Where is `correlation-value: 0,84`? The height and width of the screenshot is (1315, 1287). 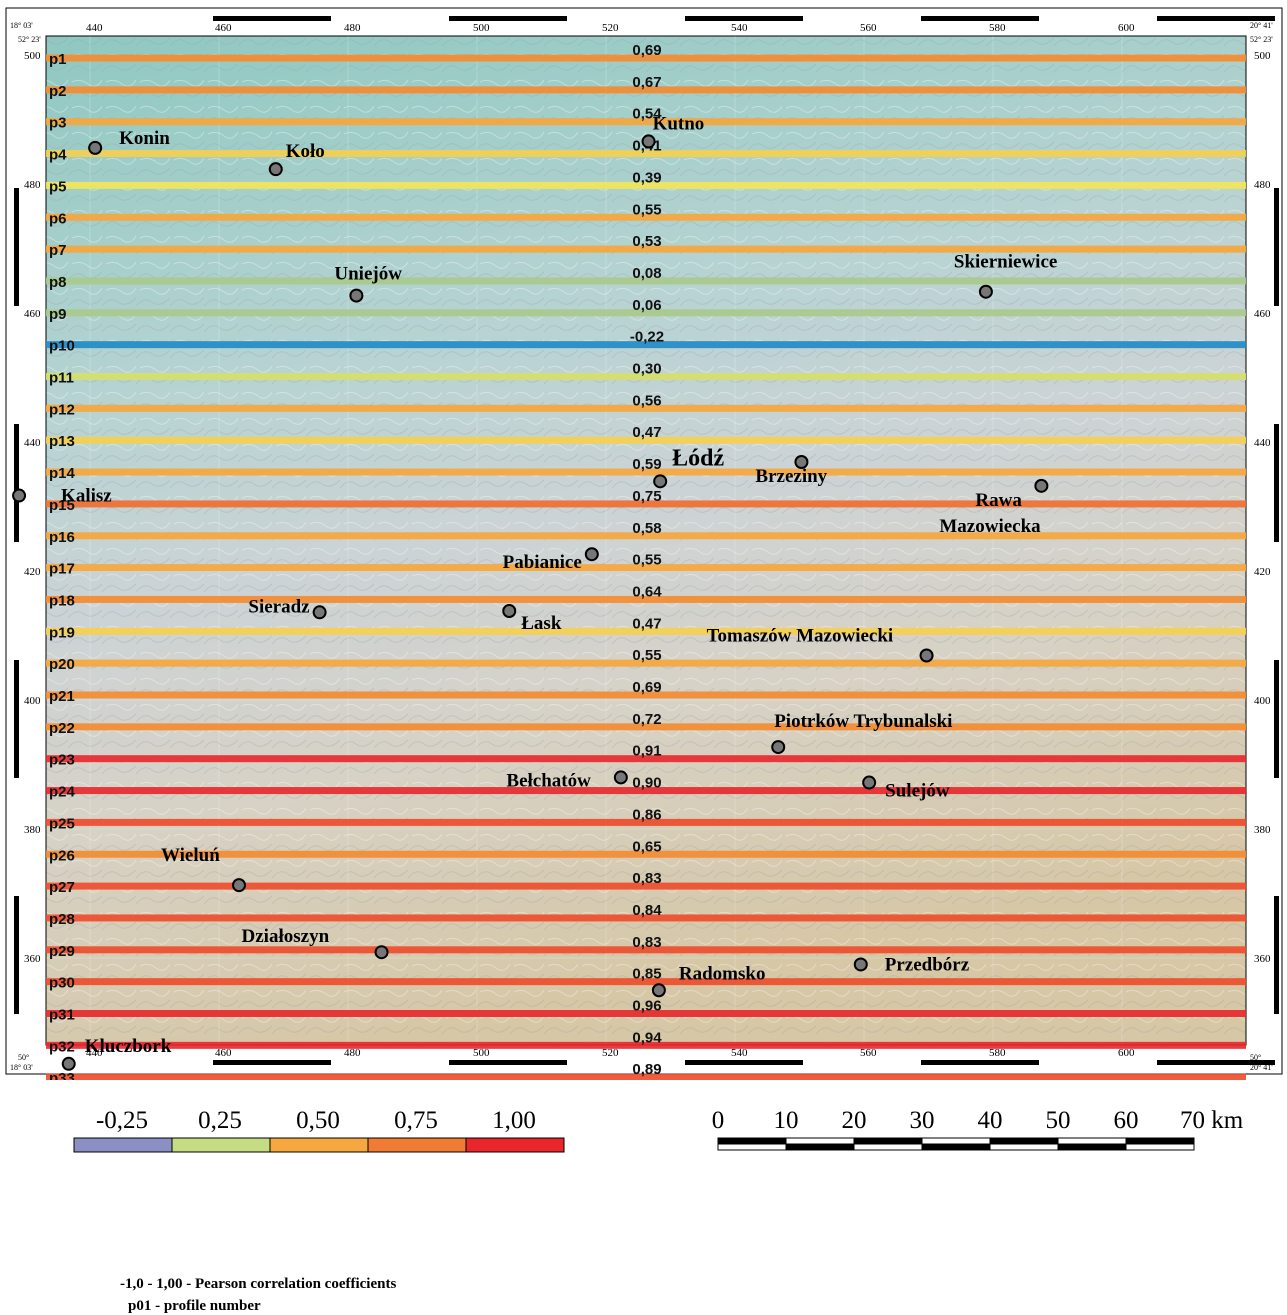
correlation-value: 0,84 is located at coordinates (647, 910).